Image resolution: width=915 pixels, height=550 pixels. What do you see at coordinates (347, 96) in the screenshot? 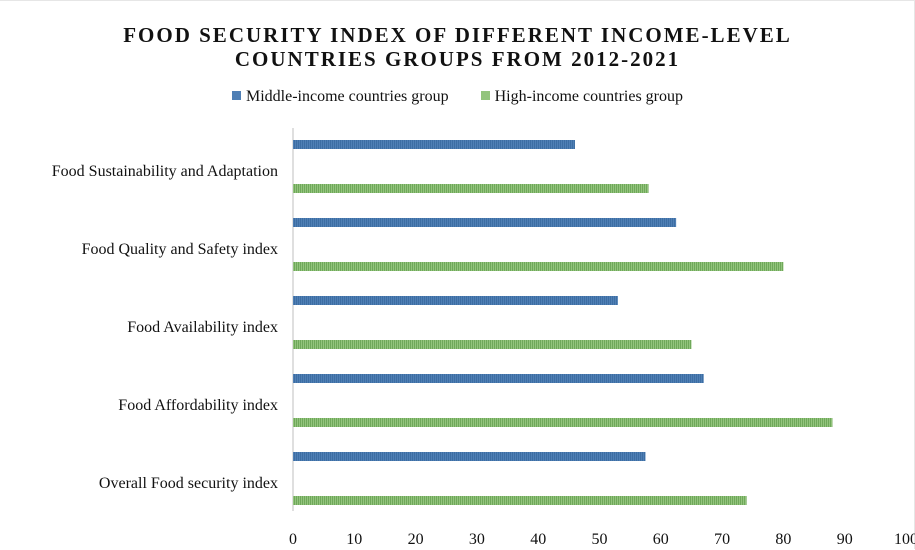
I see `legend-label-middle-income: Middle-income countries group` at bounding box center [347, 96].